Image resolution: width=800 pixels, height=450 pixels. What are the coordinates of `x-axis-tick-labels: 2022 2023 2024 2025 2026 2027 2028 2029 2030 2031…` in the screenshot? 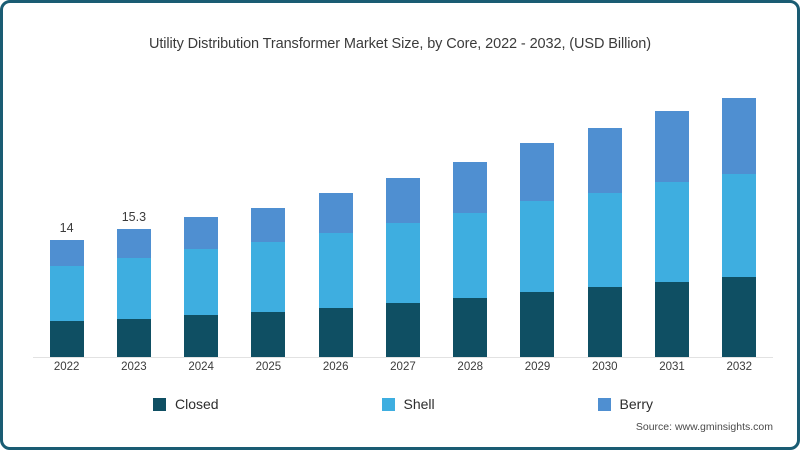 It's located at (403, 371).